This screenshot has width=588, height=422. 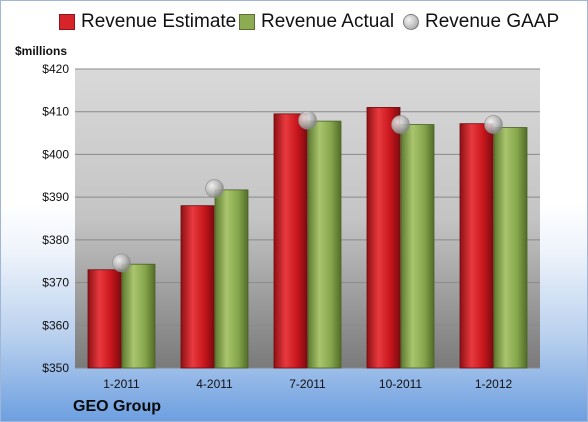 What do you see at coordinates (121, 384) in the screenshot?
I see `x-tick-label: 1-2011` at bounding box center [121, 384].